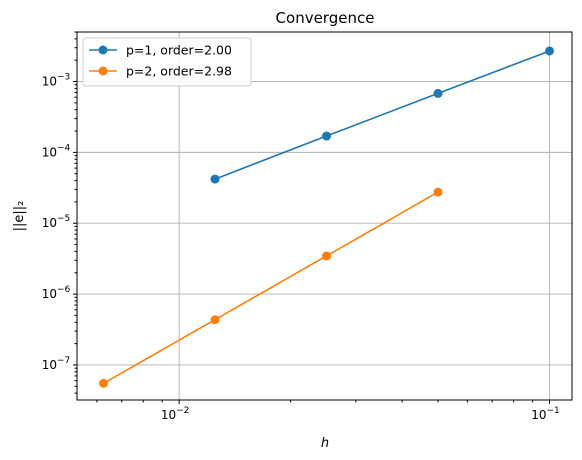  Describe the element at coordinates (56, 151) in the screenshot. I see `y-tick-label: 10⁻⁴` at that location.